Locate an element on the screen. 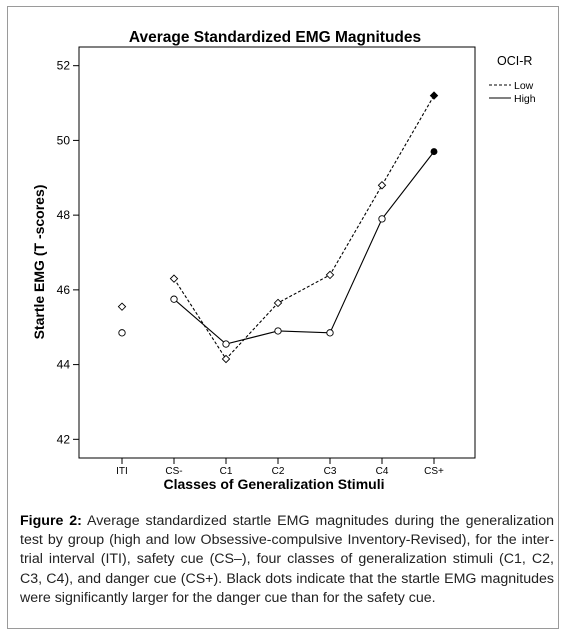 Image resolution: width=568 pixels, height=638 pixels. y-tick-label: 44 is located at coordinates (64, 365).